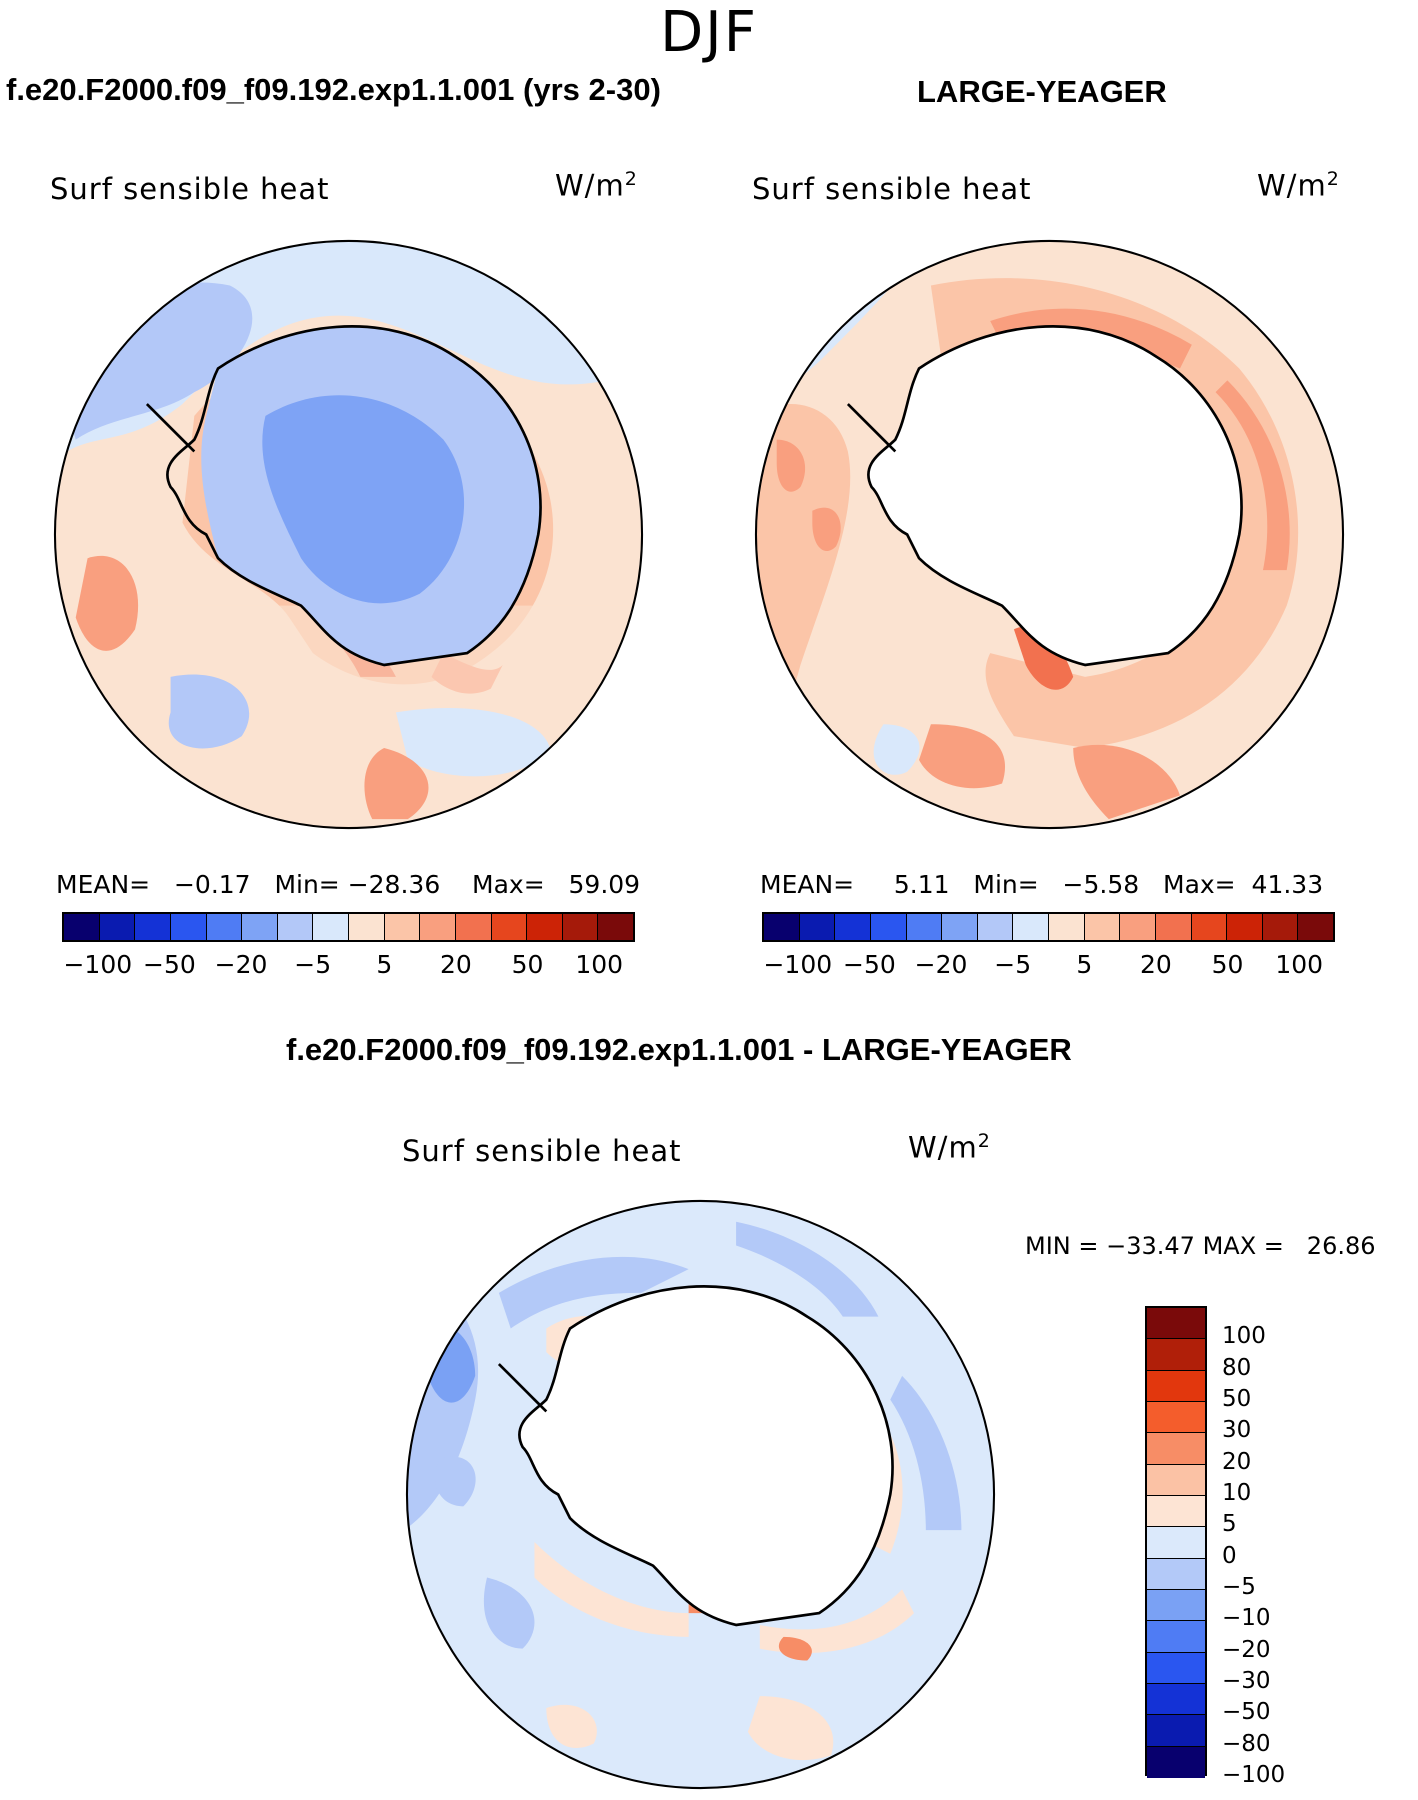  What do you see at coordinates (700, 1494) in the screenshot?
I see `difference-polar-map` at bounding box center [700, 1494].